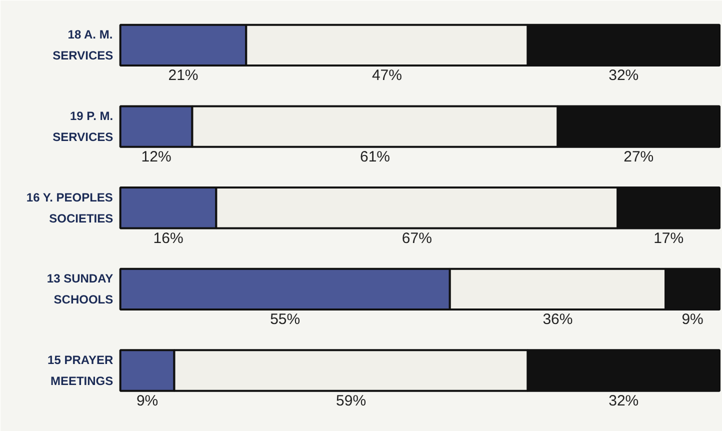 Image resolution: width=722 pixels, height=431 pixels. What do you see at coordinates (375, 157) in the screenshot?
I see `data-label: 61%` at bounding box center [375, 157].